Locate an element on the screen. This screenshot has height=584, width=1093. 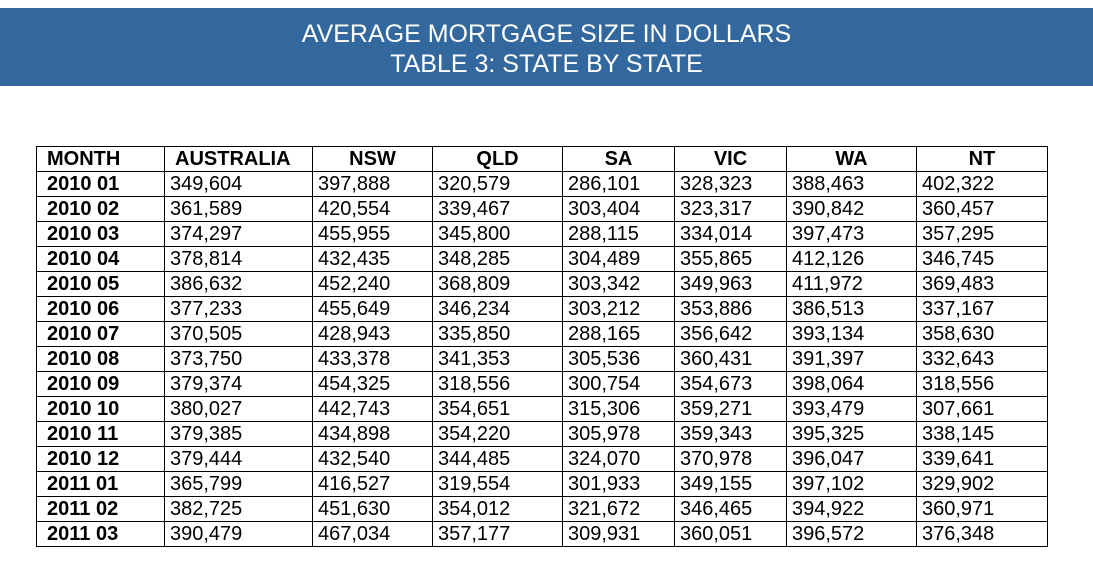
cell-qld: 345,800 is located at coordinates (497, 234).